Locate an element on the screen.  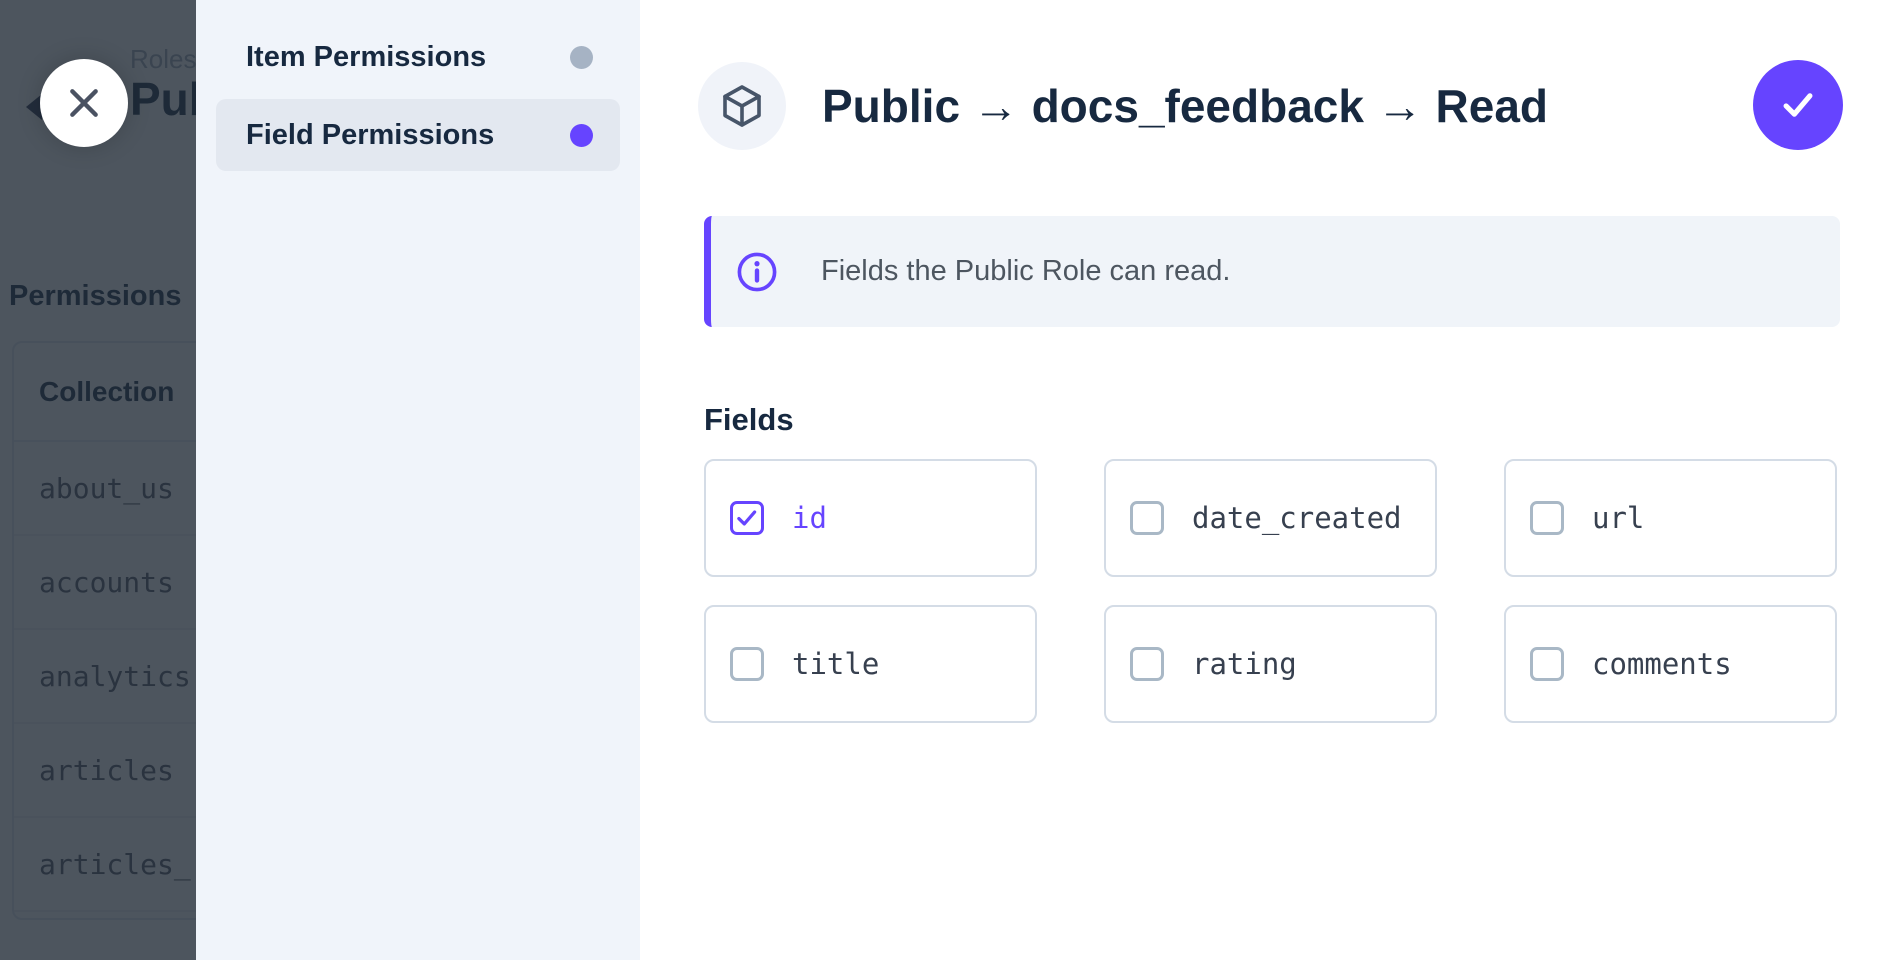
info-banner: Fields the Public Role can read. is located at coordinates (1272, 271).